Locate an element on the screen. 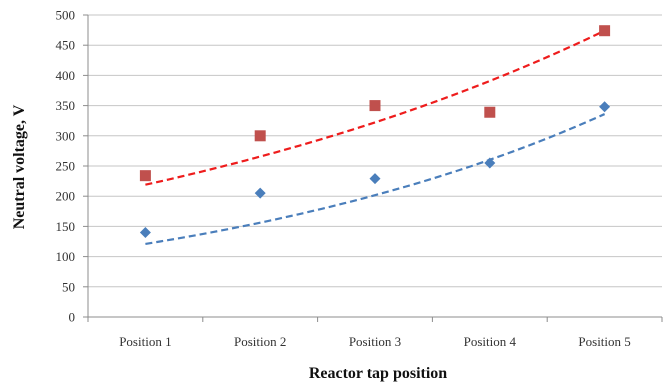 This screenshot has height=386, width=670. y-axis-title: Neutral voltage, V is located at coordinates (19, 166).